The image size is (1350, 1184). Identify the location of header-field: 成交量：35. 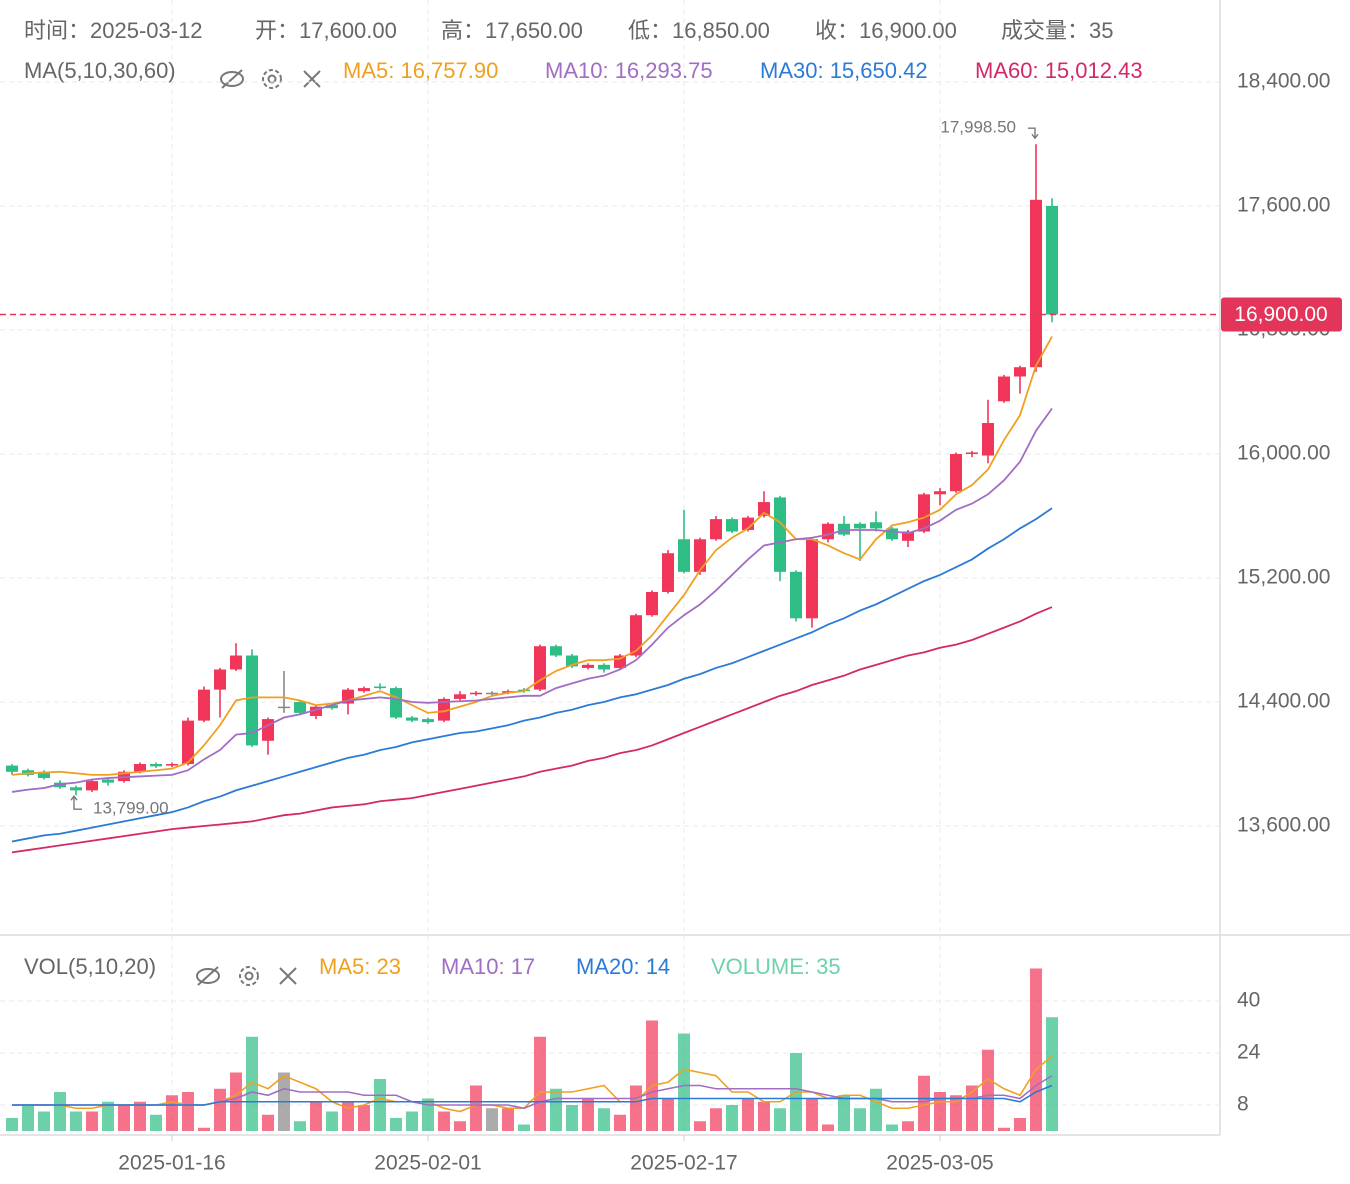
(1057, 30).